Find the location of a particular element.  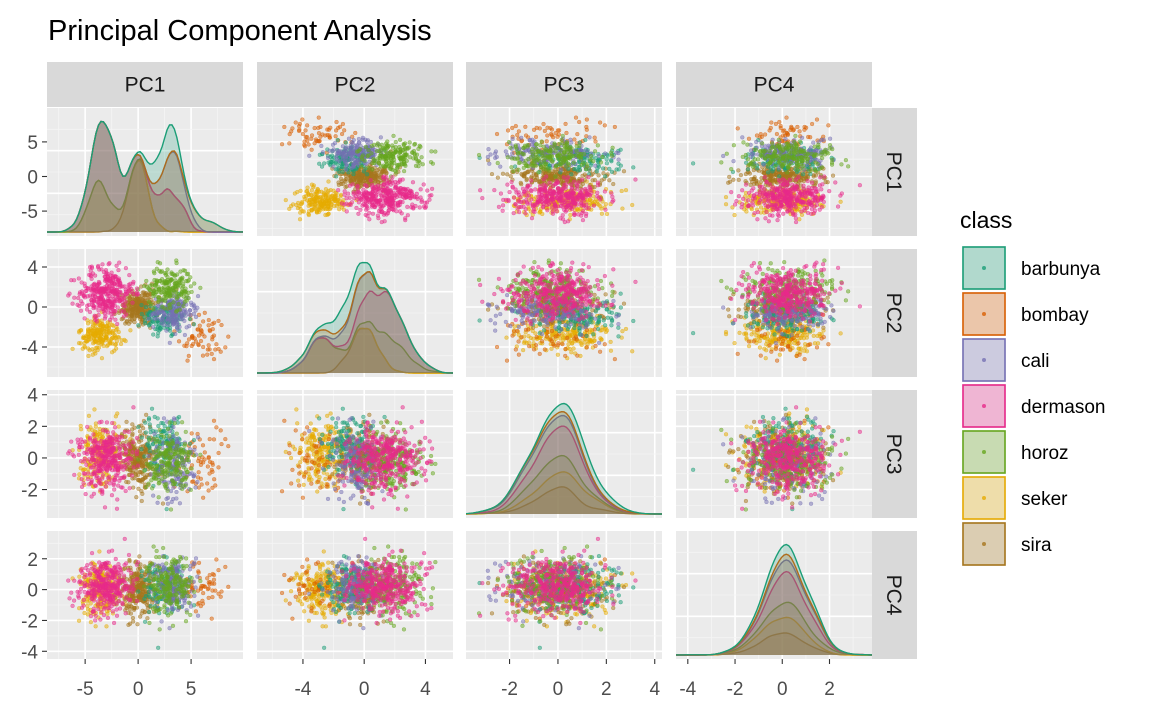

strip-col-pc2 is located at coordinates (355, 84).